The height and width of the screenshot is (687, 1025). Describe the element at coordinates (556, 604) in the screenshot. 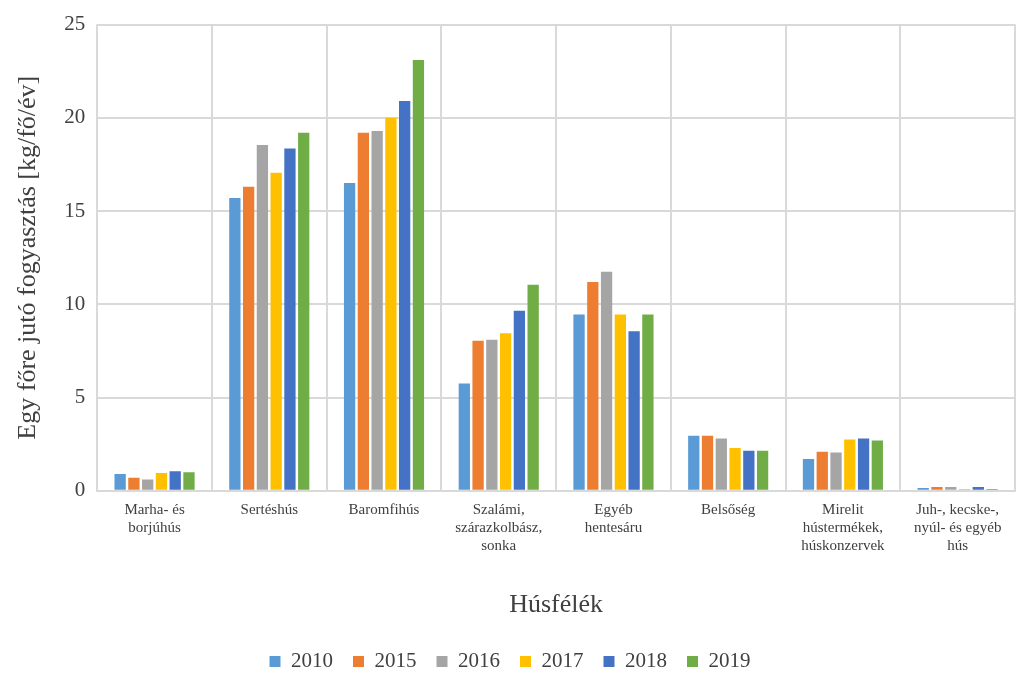

I see `x-axis-title: Húsfélék` at that location.